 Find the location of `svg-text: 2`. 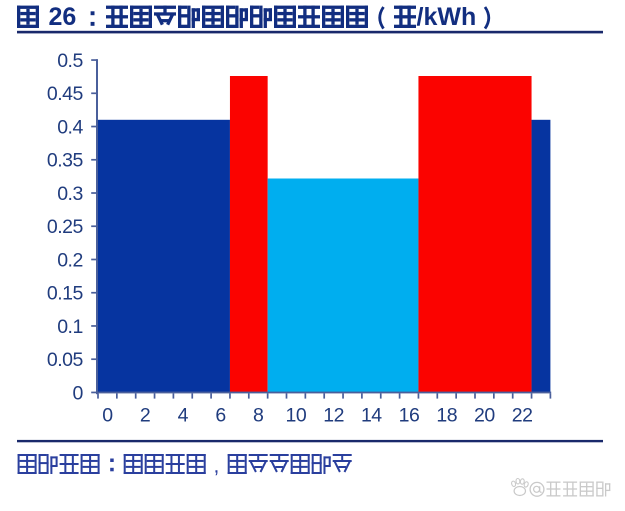

svg-text: 2 is located at coordinates (145, 416).